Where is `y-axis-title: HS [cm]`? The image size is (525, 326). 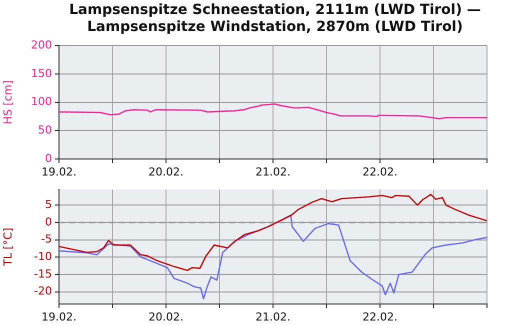
y-axis-title: HS [cm] is located at coordinates (7, 102).